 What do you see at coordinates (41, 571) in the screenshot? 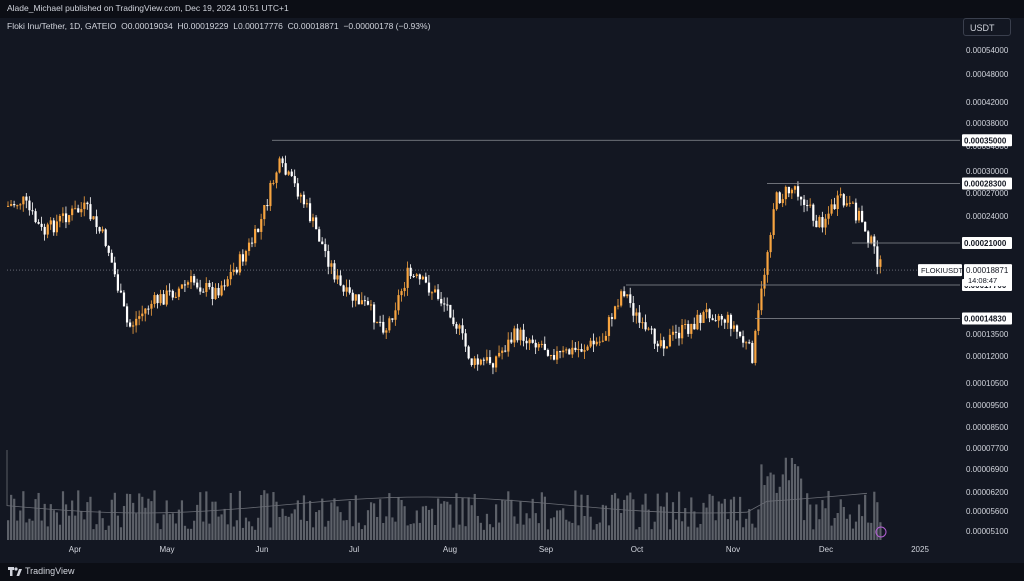
I see `tradingview-logo: TradingView` at bounding box center [41, 571].